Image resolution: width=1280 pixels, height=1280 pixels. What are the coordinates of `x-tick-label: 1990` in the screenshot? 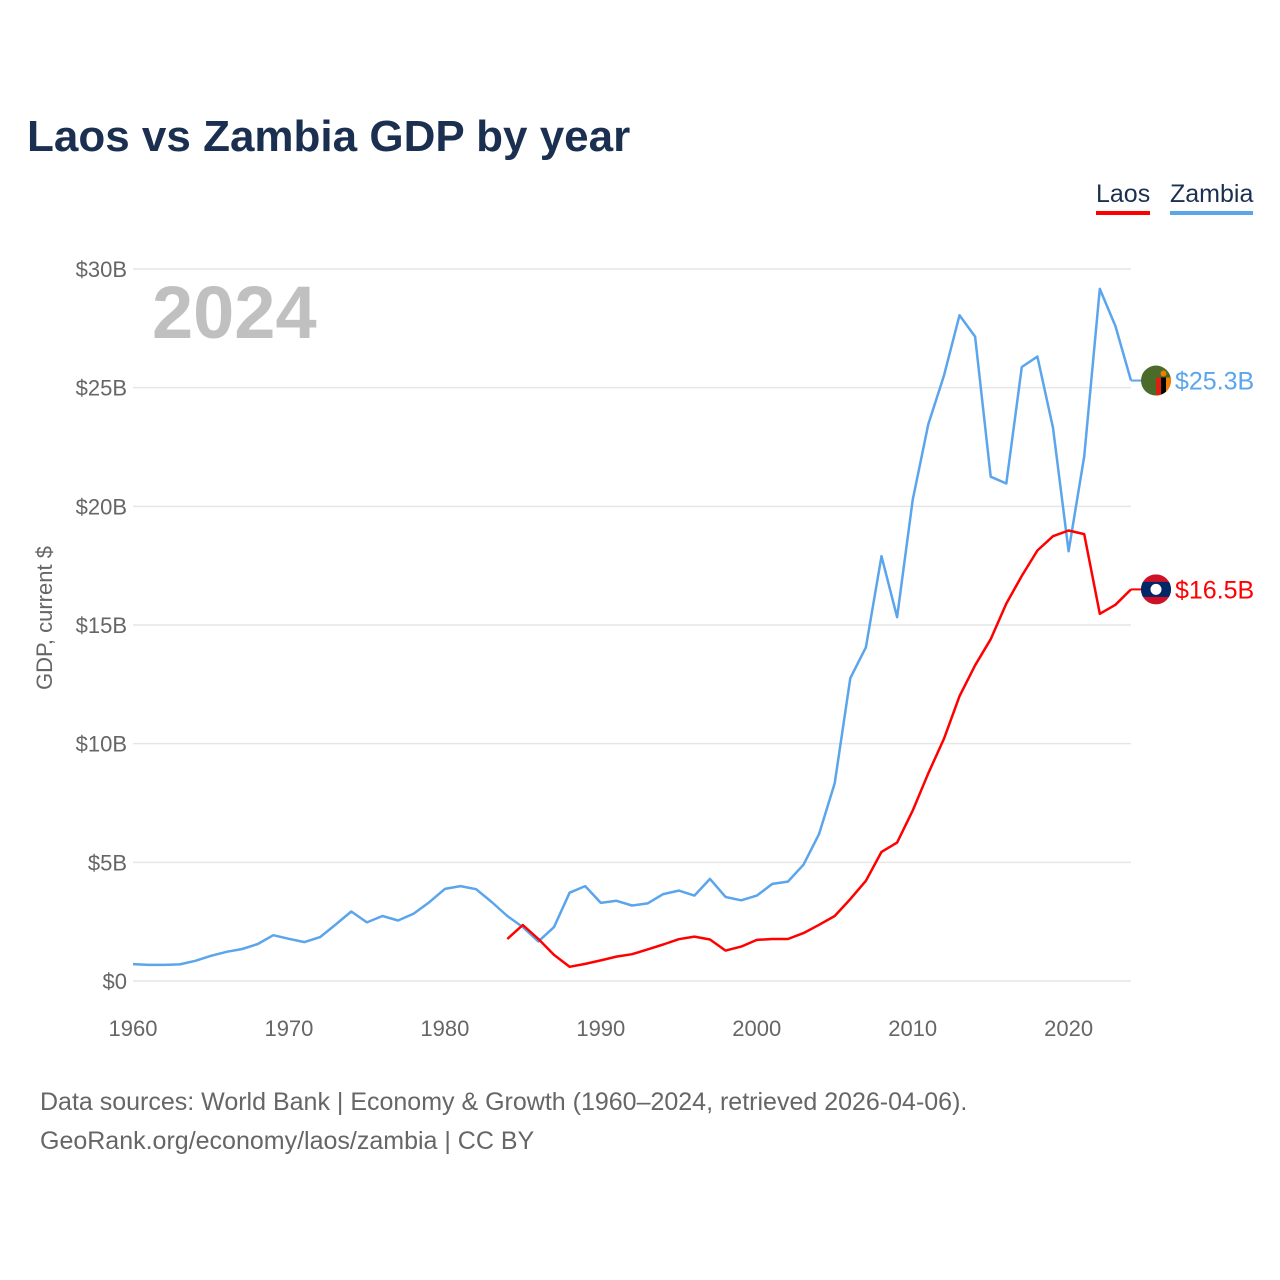 It's located at (600, 1028).